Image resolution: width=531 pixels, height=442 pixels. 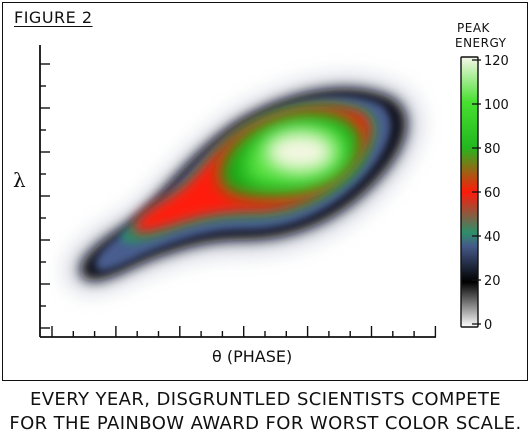 What do you see at coordinates (492, 281) in the screenshot?
I see `colorbar-tick-label: 20` at bounding box center [492, 281].